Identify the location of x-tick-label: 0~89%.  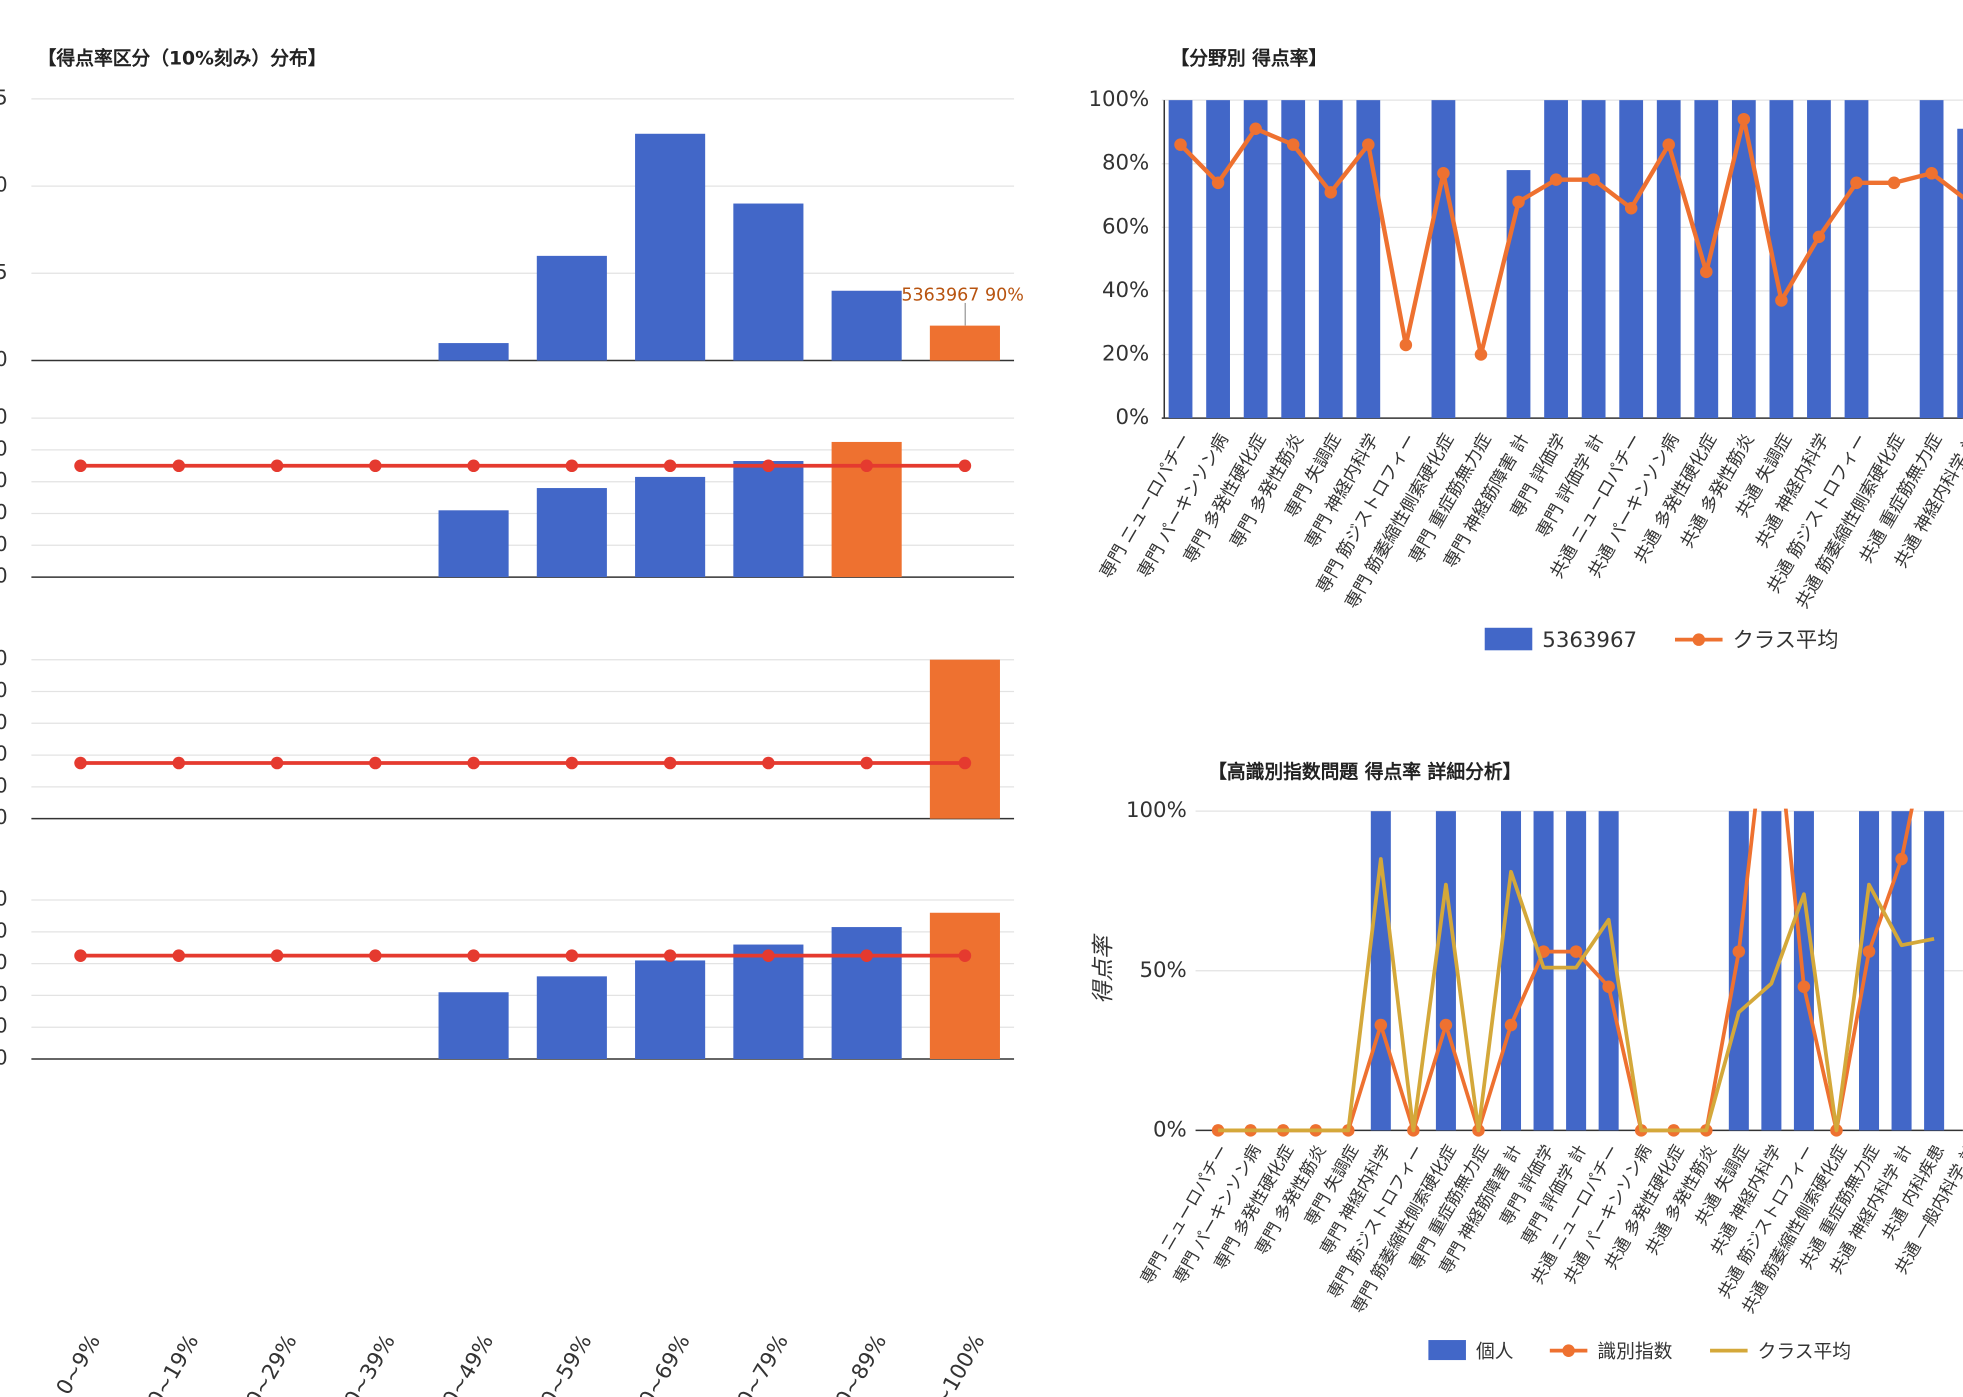
(861, 1363).